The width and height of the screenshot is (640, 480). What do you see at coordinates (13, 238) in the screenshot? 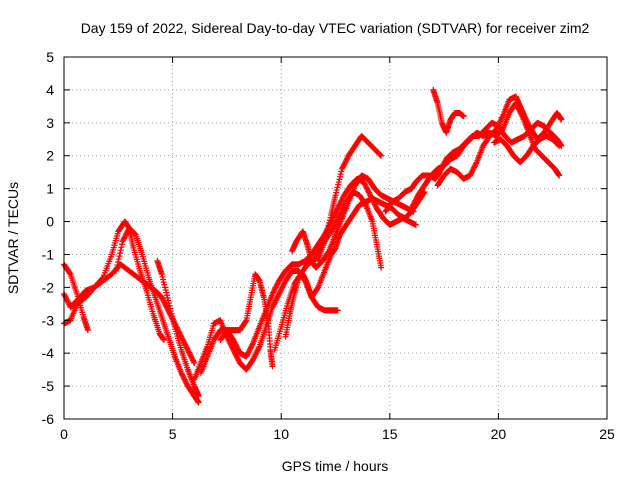
I see `y-axis-label: SDTVAR / TECUs` at bounding box center [13, 238].